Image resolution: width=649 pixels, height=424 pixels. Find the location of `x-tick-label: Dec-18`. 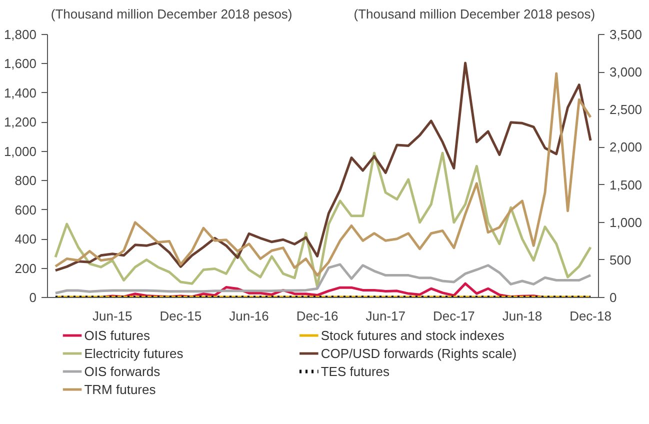

x-tick-label: Dec-18 is located at coordinates (591, 316).